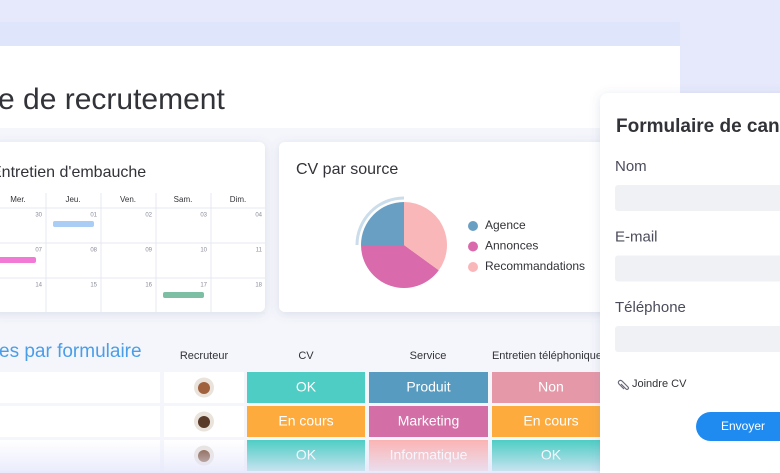 The width and height of the screenshot is (780, 473). I want to click on slice-highlight, so click(380, 221).